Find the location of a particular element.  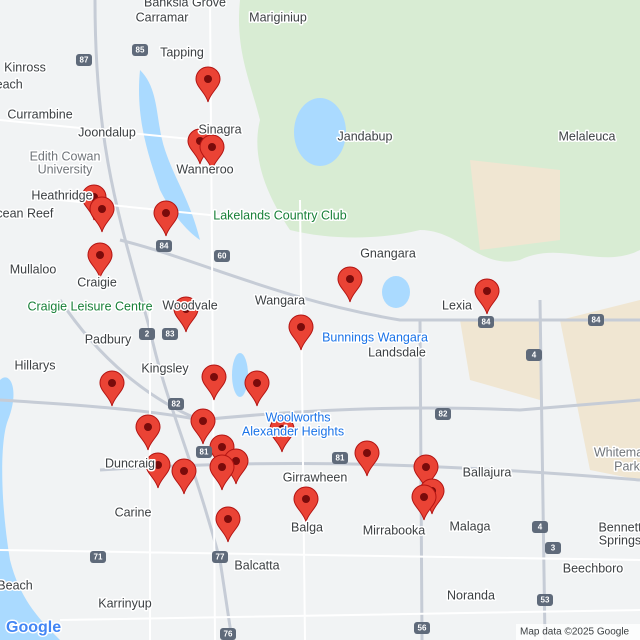

place-label: Mirrabooka is located at coordinates (394, 530).